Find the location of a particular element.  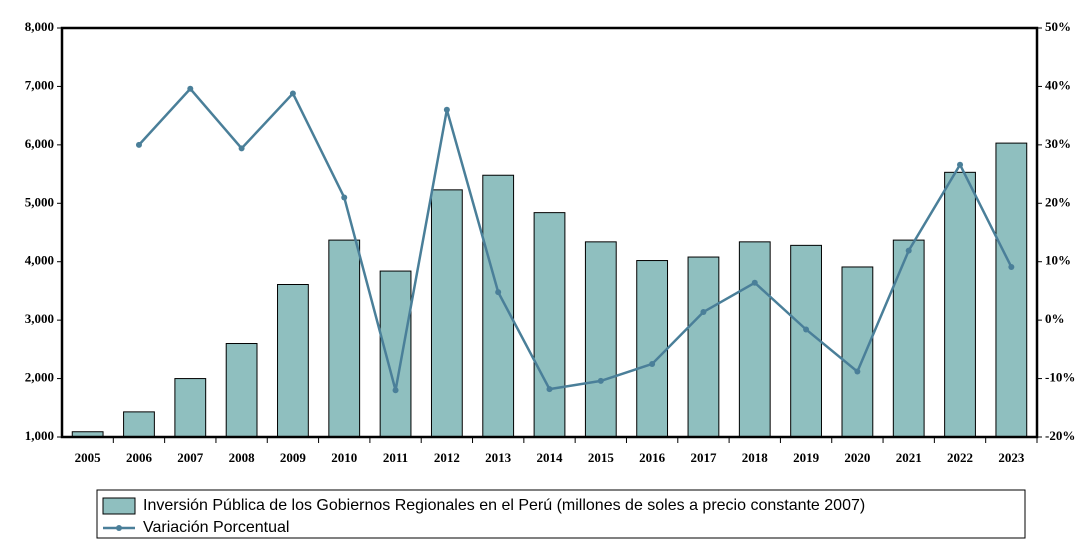

y2-tick-label: 30% is located at coordinates (1058, 143).